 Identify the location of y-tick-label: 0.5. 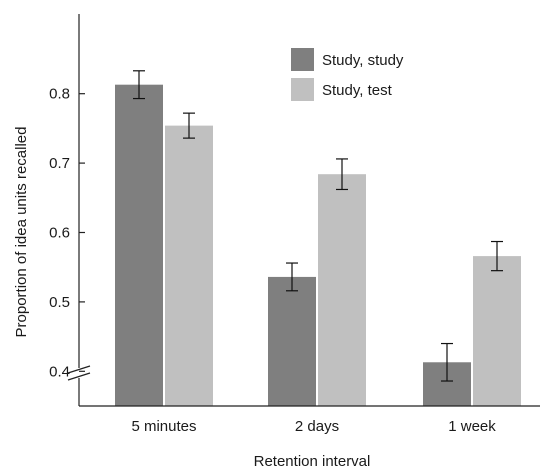
(59, 302).